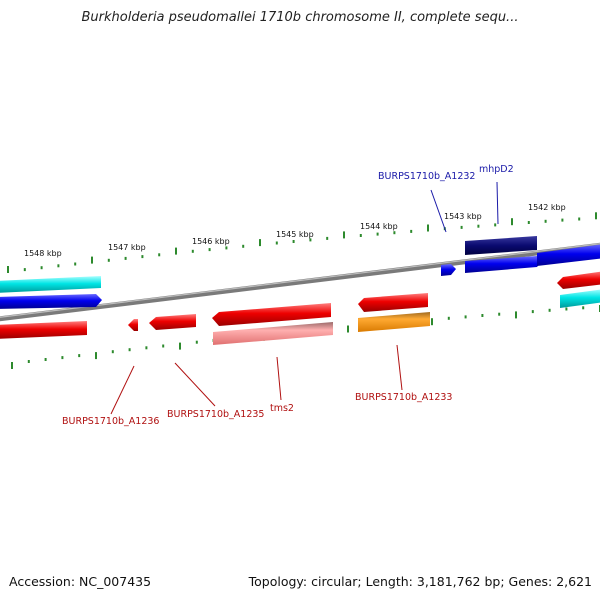  I want to click on gene-BURPS1710b_A1236, so click(133, 325).